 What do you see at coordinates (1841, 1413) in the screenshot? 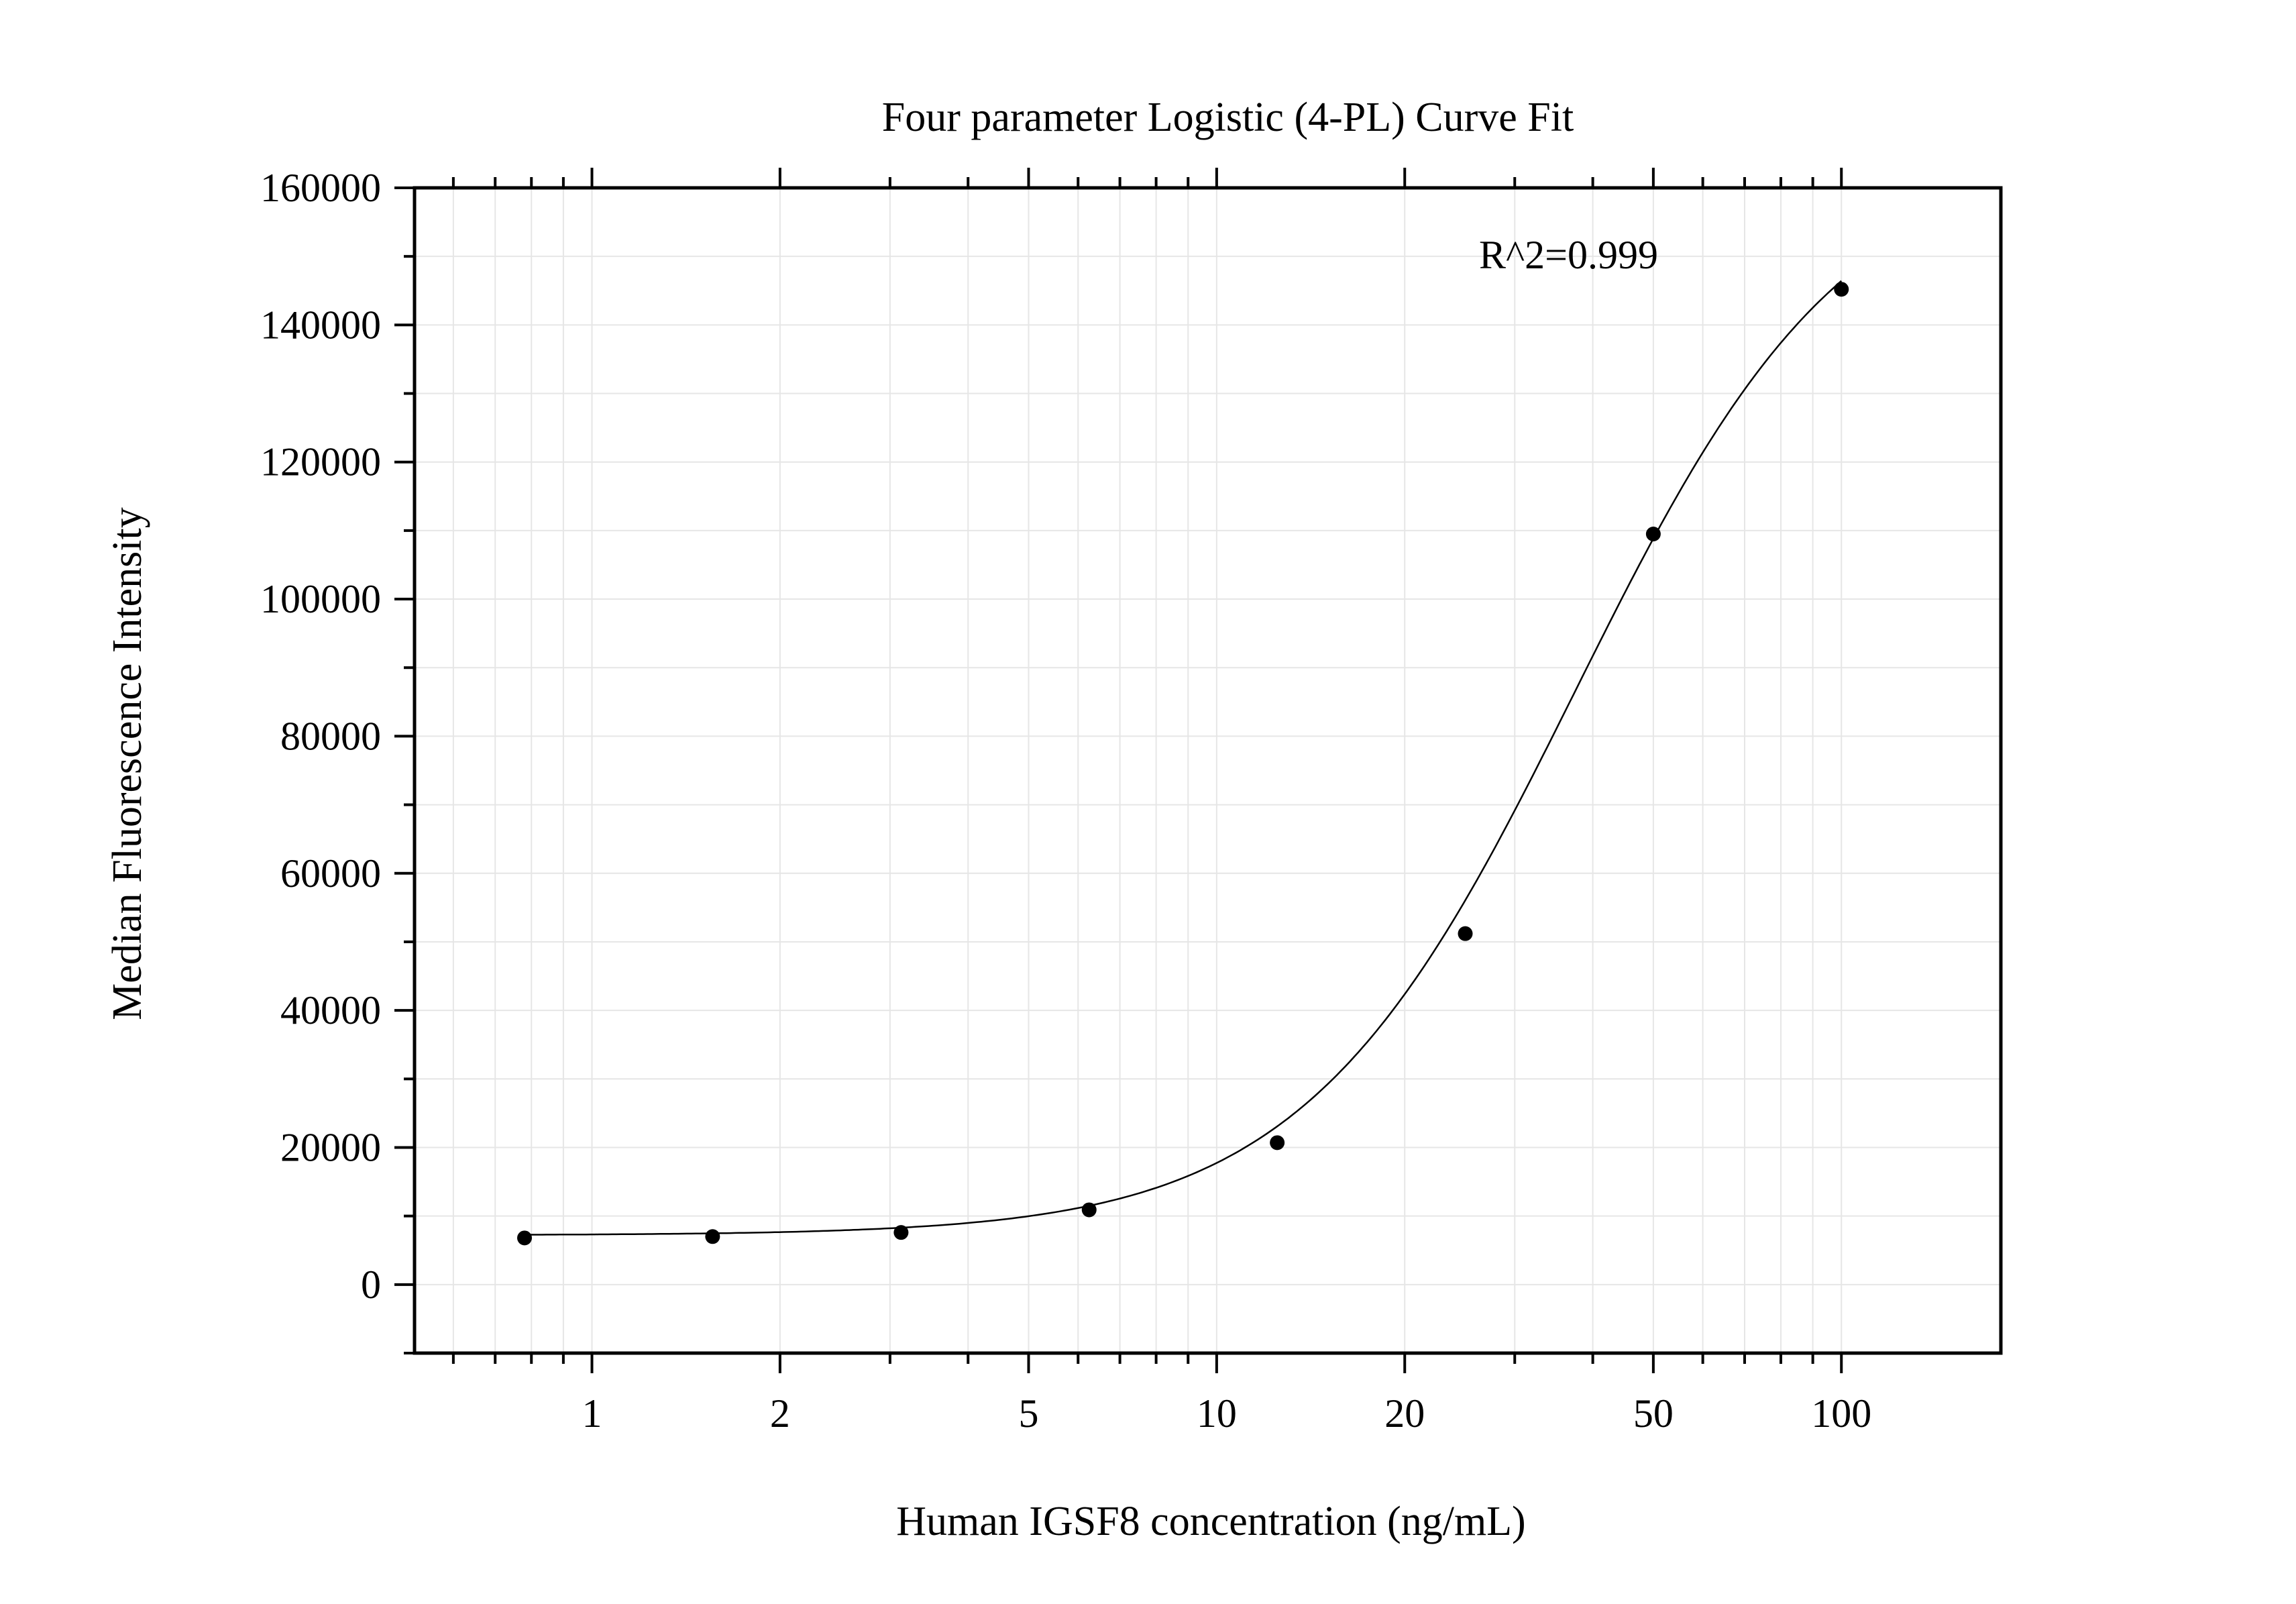
I see `x-tick-label: 100` at bounding box center [1841, 1413].